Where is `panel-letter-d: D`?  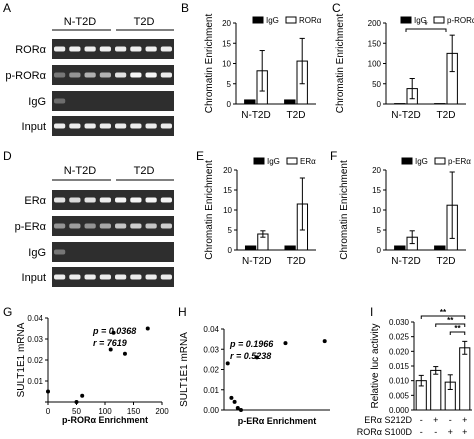 panel-letter-d: D is located at coordinates (7, 156).